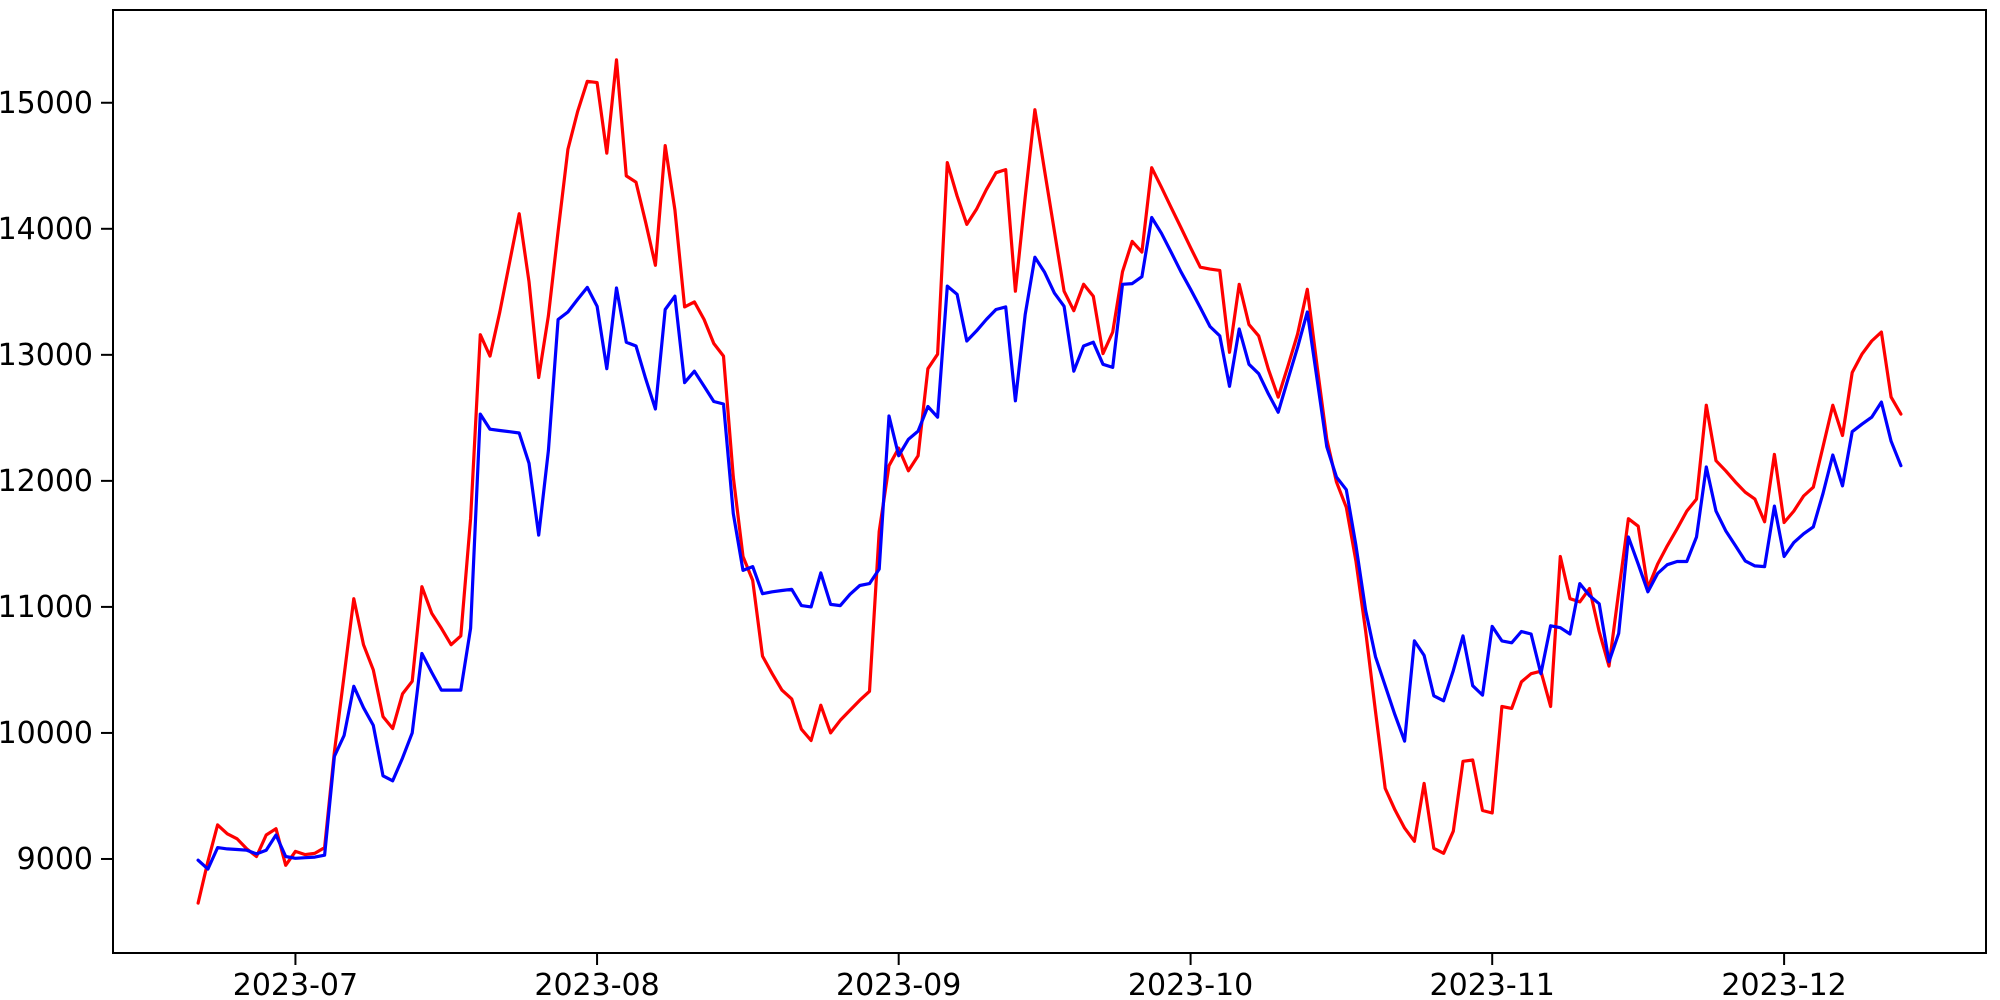 The height and width of the screenshot is (1000, 2000). I want to click on x-tick-label: 2023-08, so click(596, 984).